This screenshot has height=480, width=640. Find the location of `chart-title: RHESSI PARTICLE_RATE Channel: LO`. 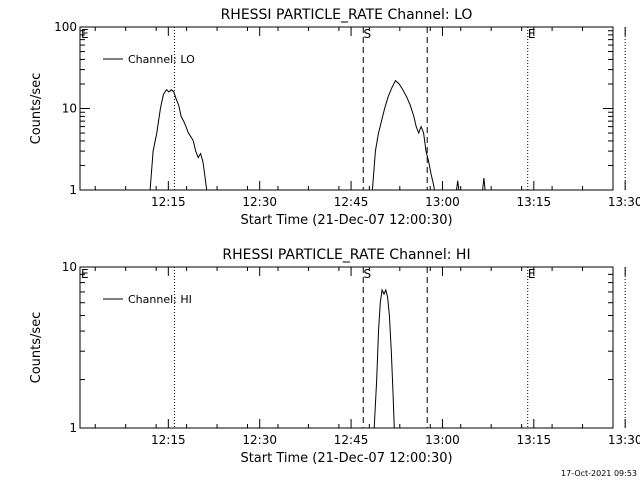

chart-title: RHESSI PARTICLE_RATE Channel: LO is located at coordinates (347, 15).